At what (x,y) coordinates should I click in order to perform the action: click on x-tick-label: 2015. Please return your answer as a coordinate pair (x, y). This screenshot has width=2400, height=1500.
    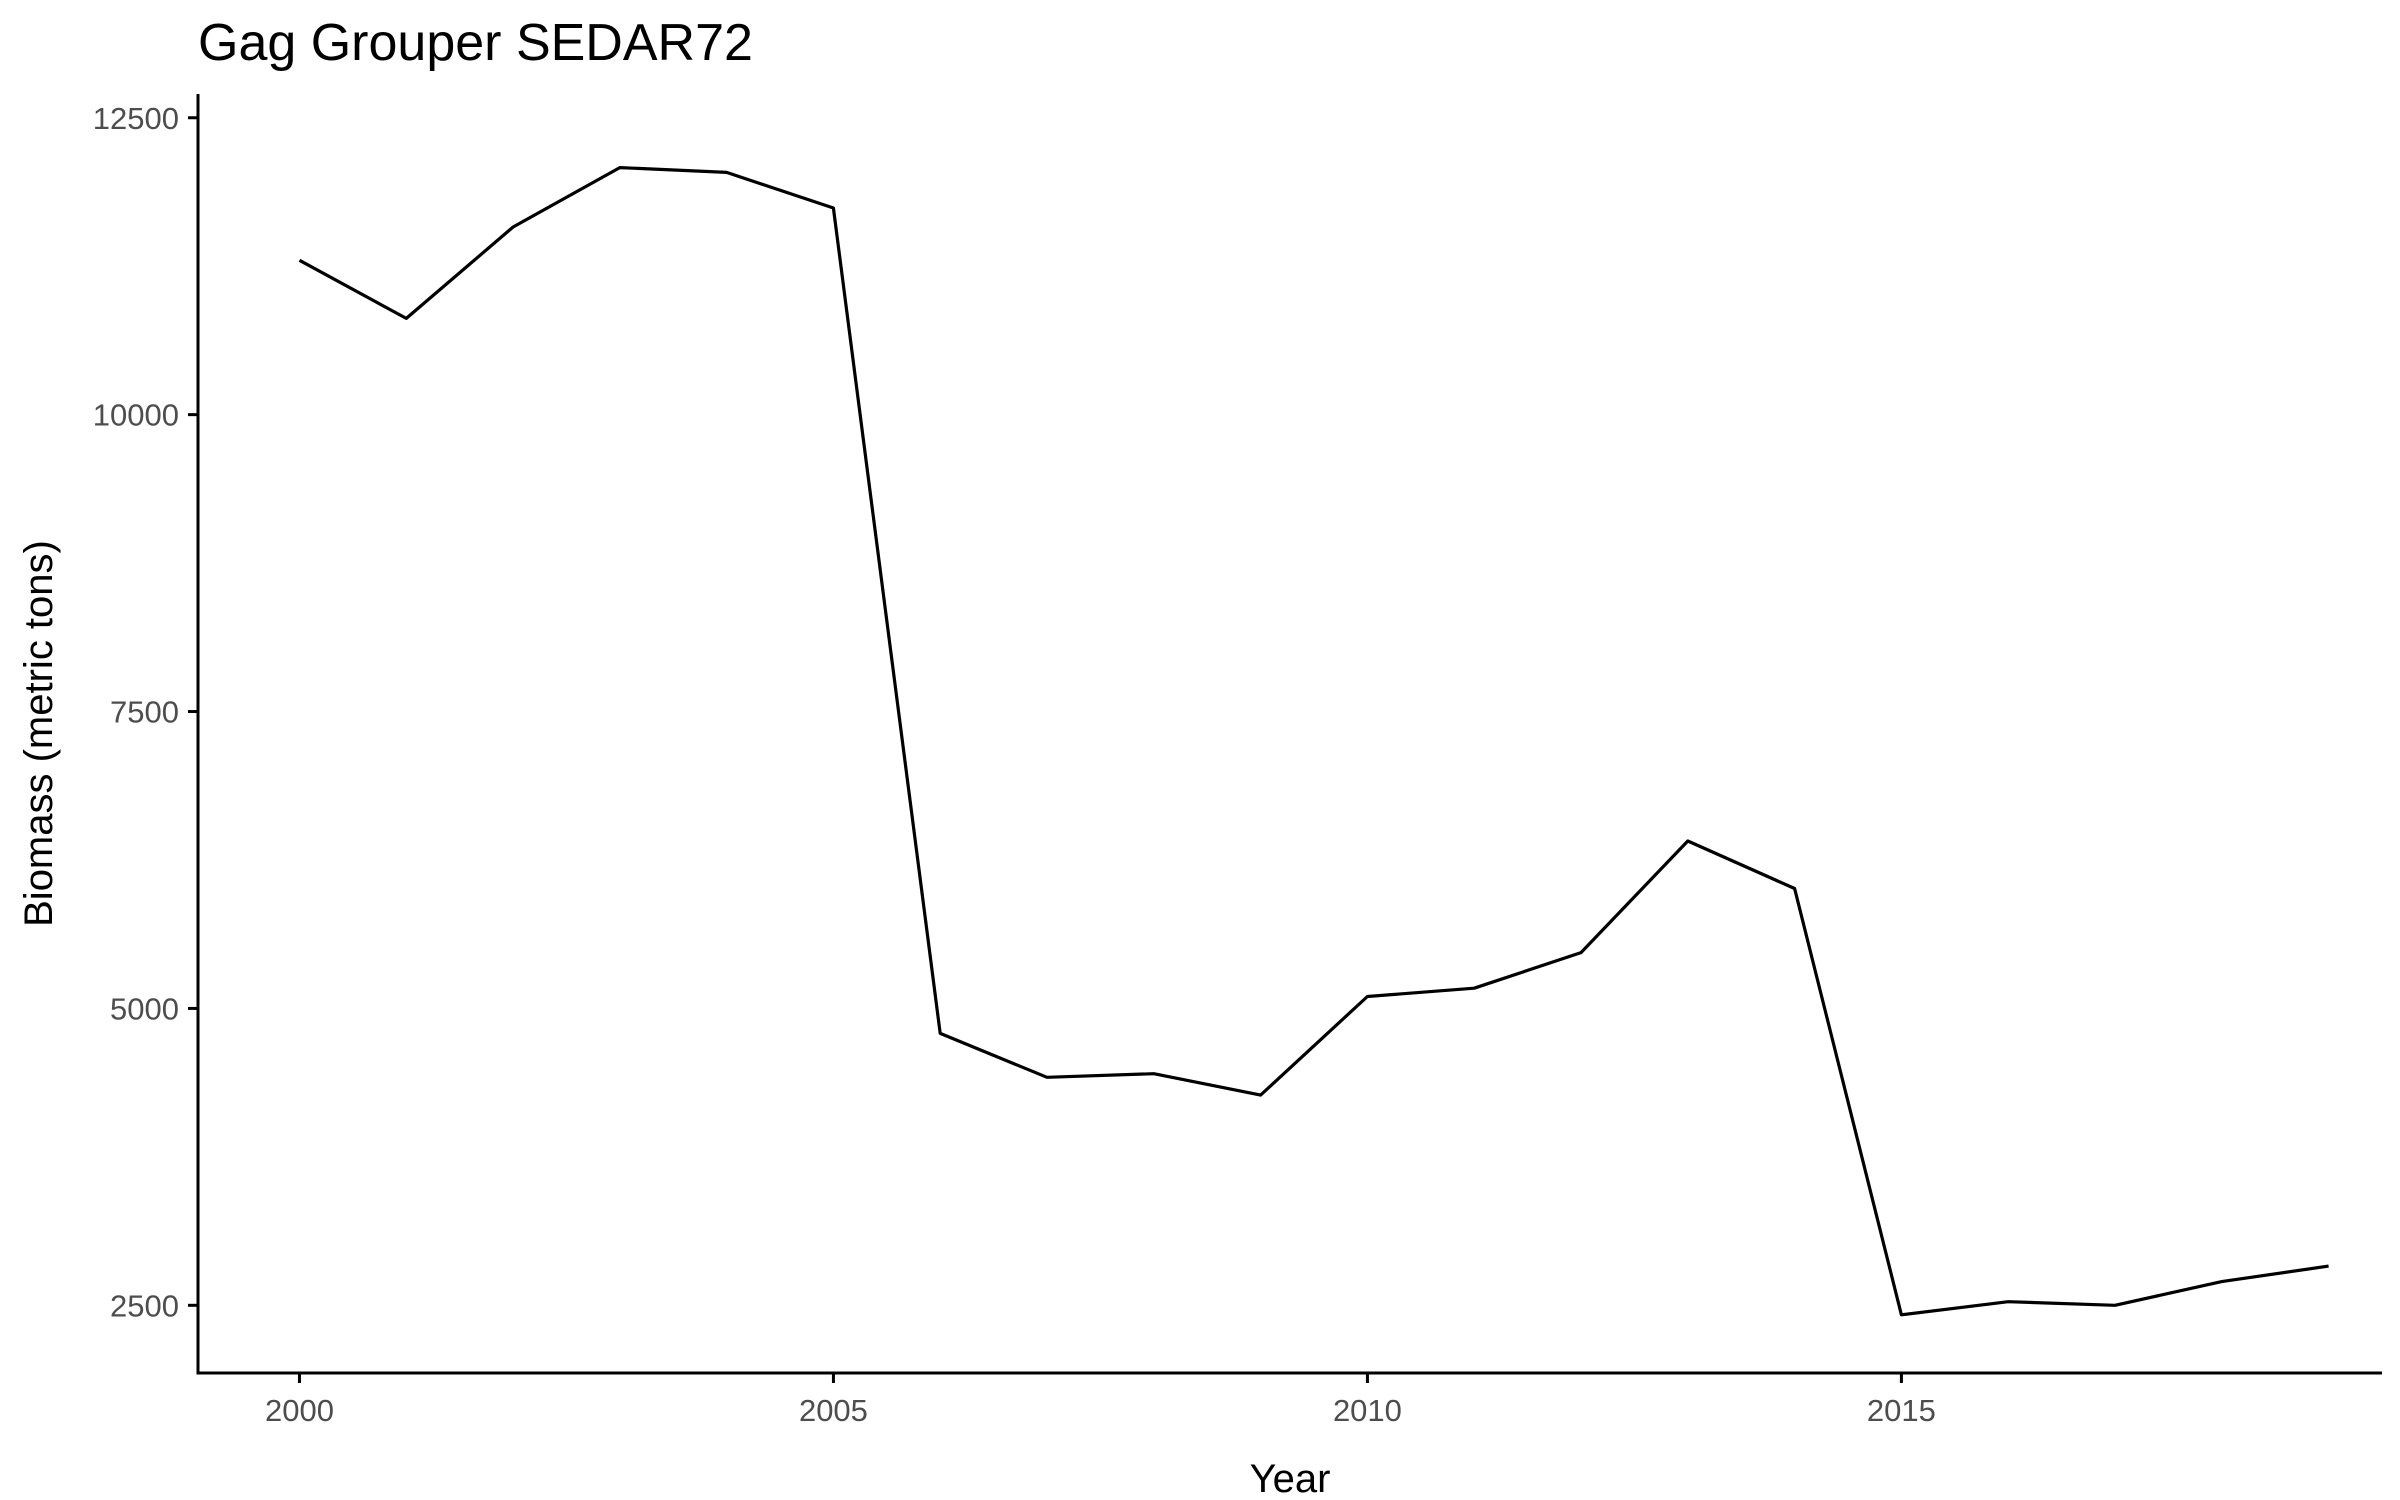
    Looking at the image, I should click on (1901, 1410).